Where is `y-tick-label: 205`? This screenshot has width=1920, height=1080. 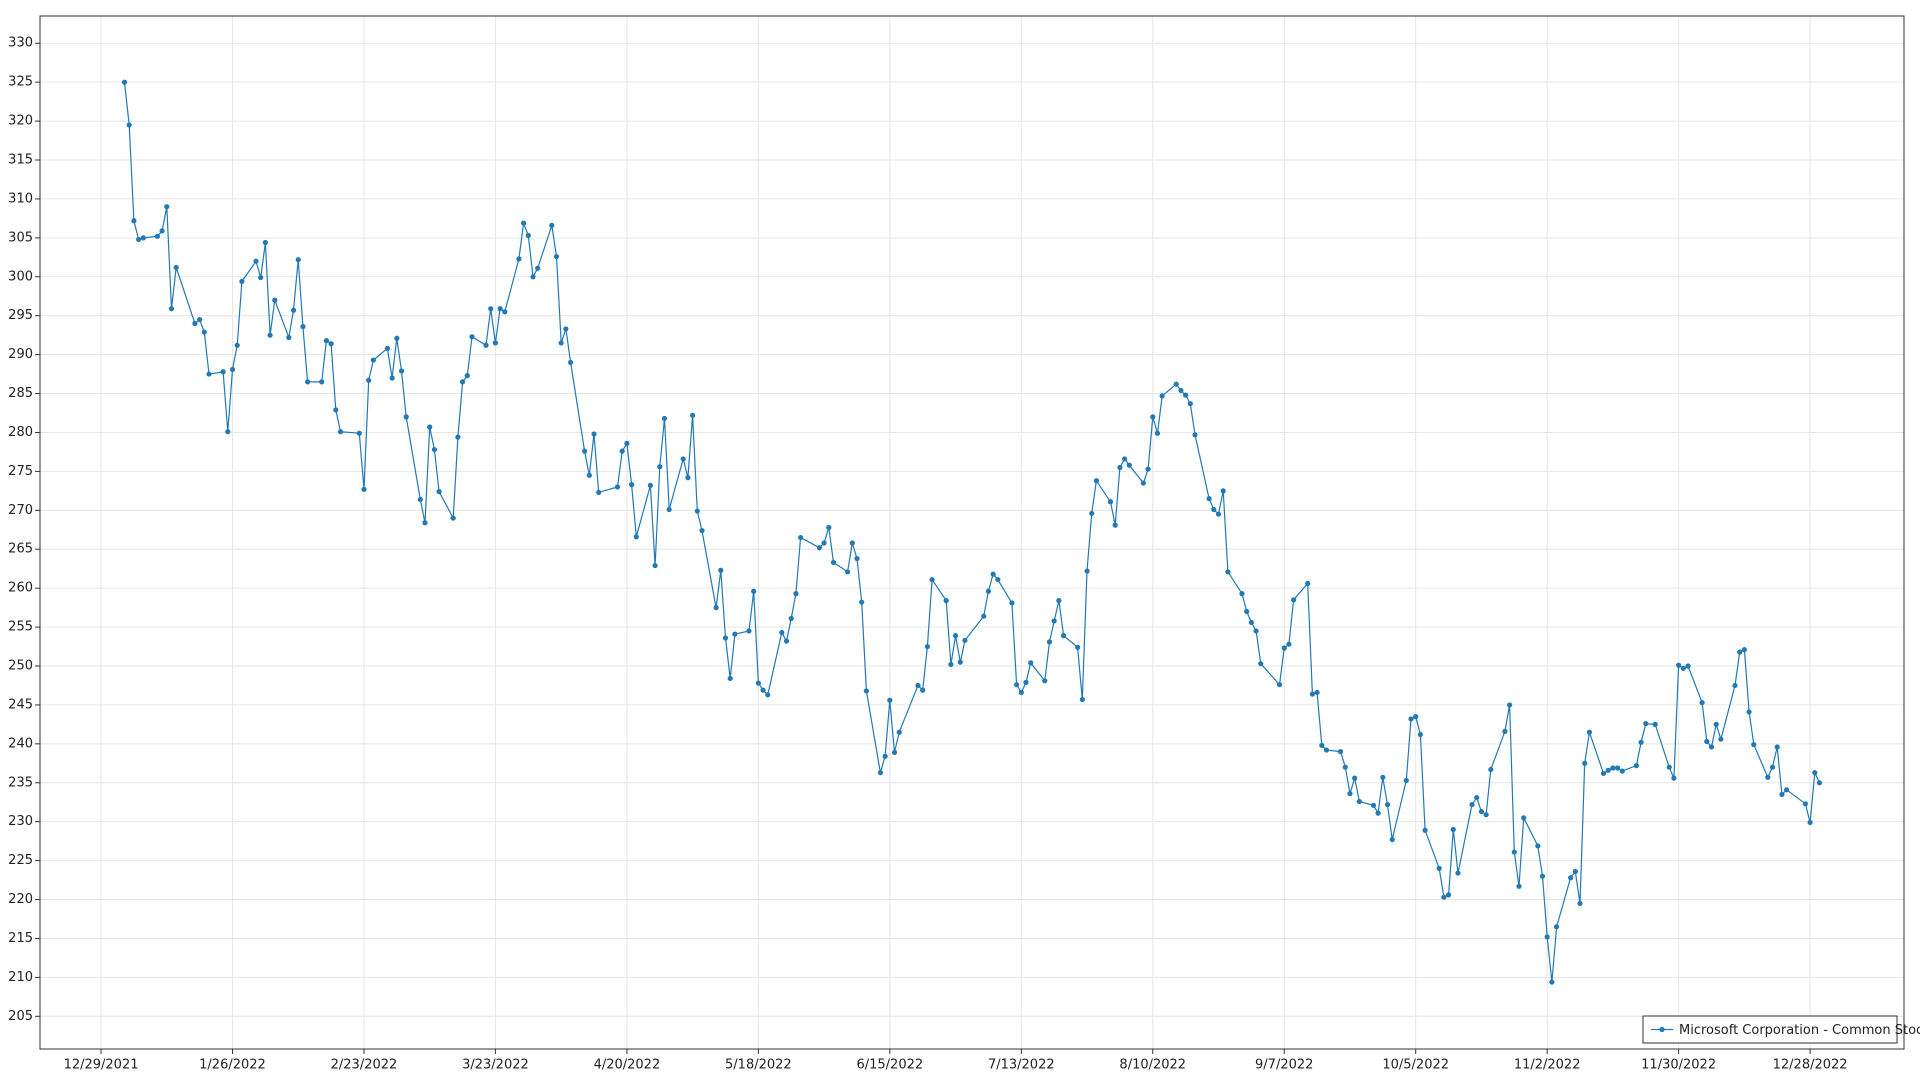 y-tick-label: 205 is located at coordinates (20, 1016).